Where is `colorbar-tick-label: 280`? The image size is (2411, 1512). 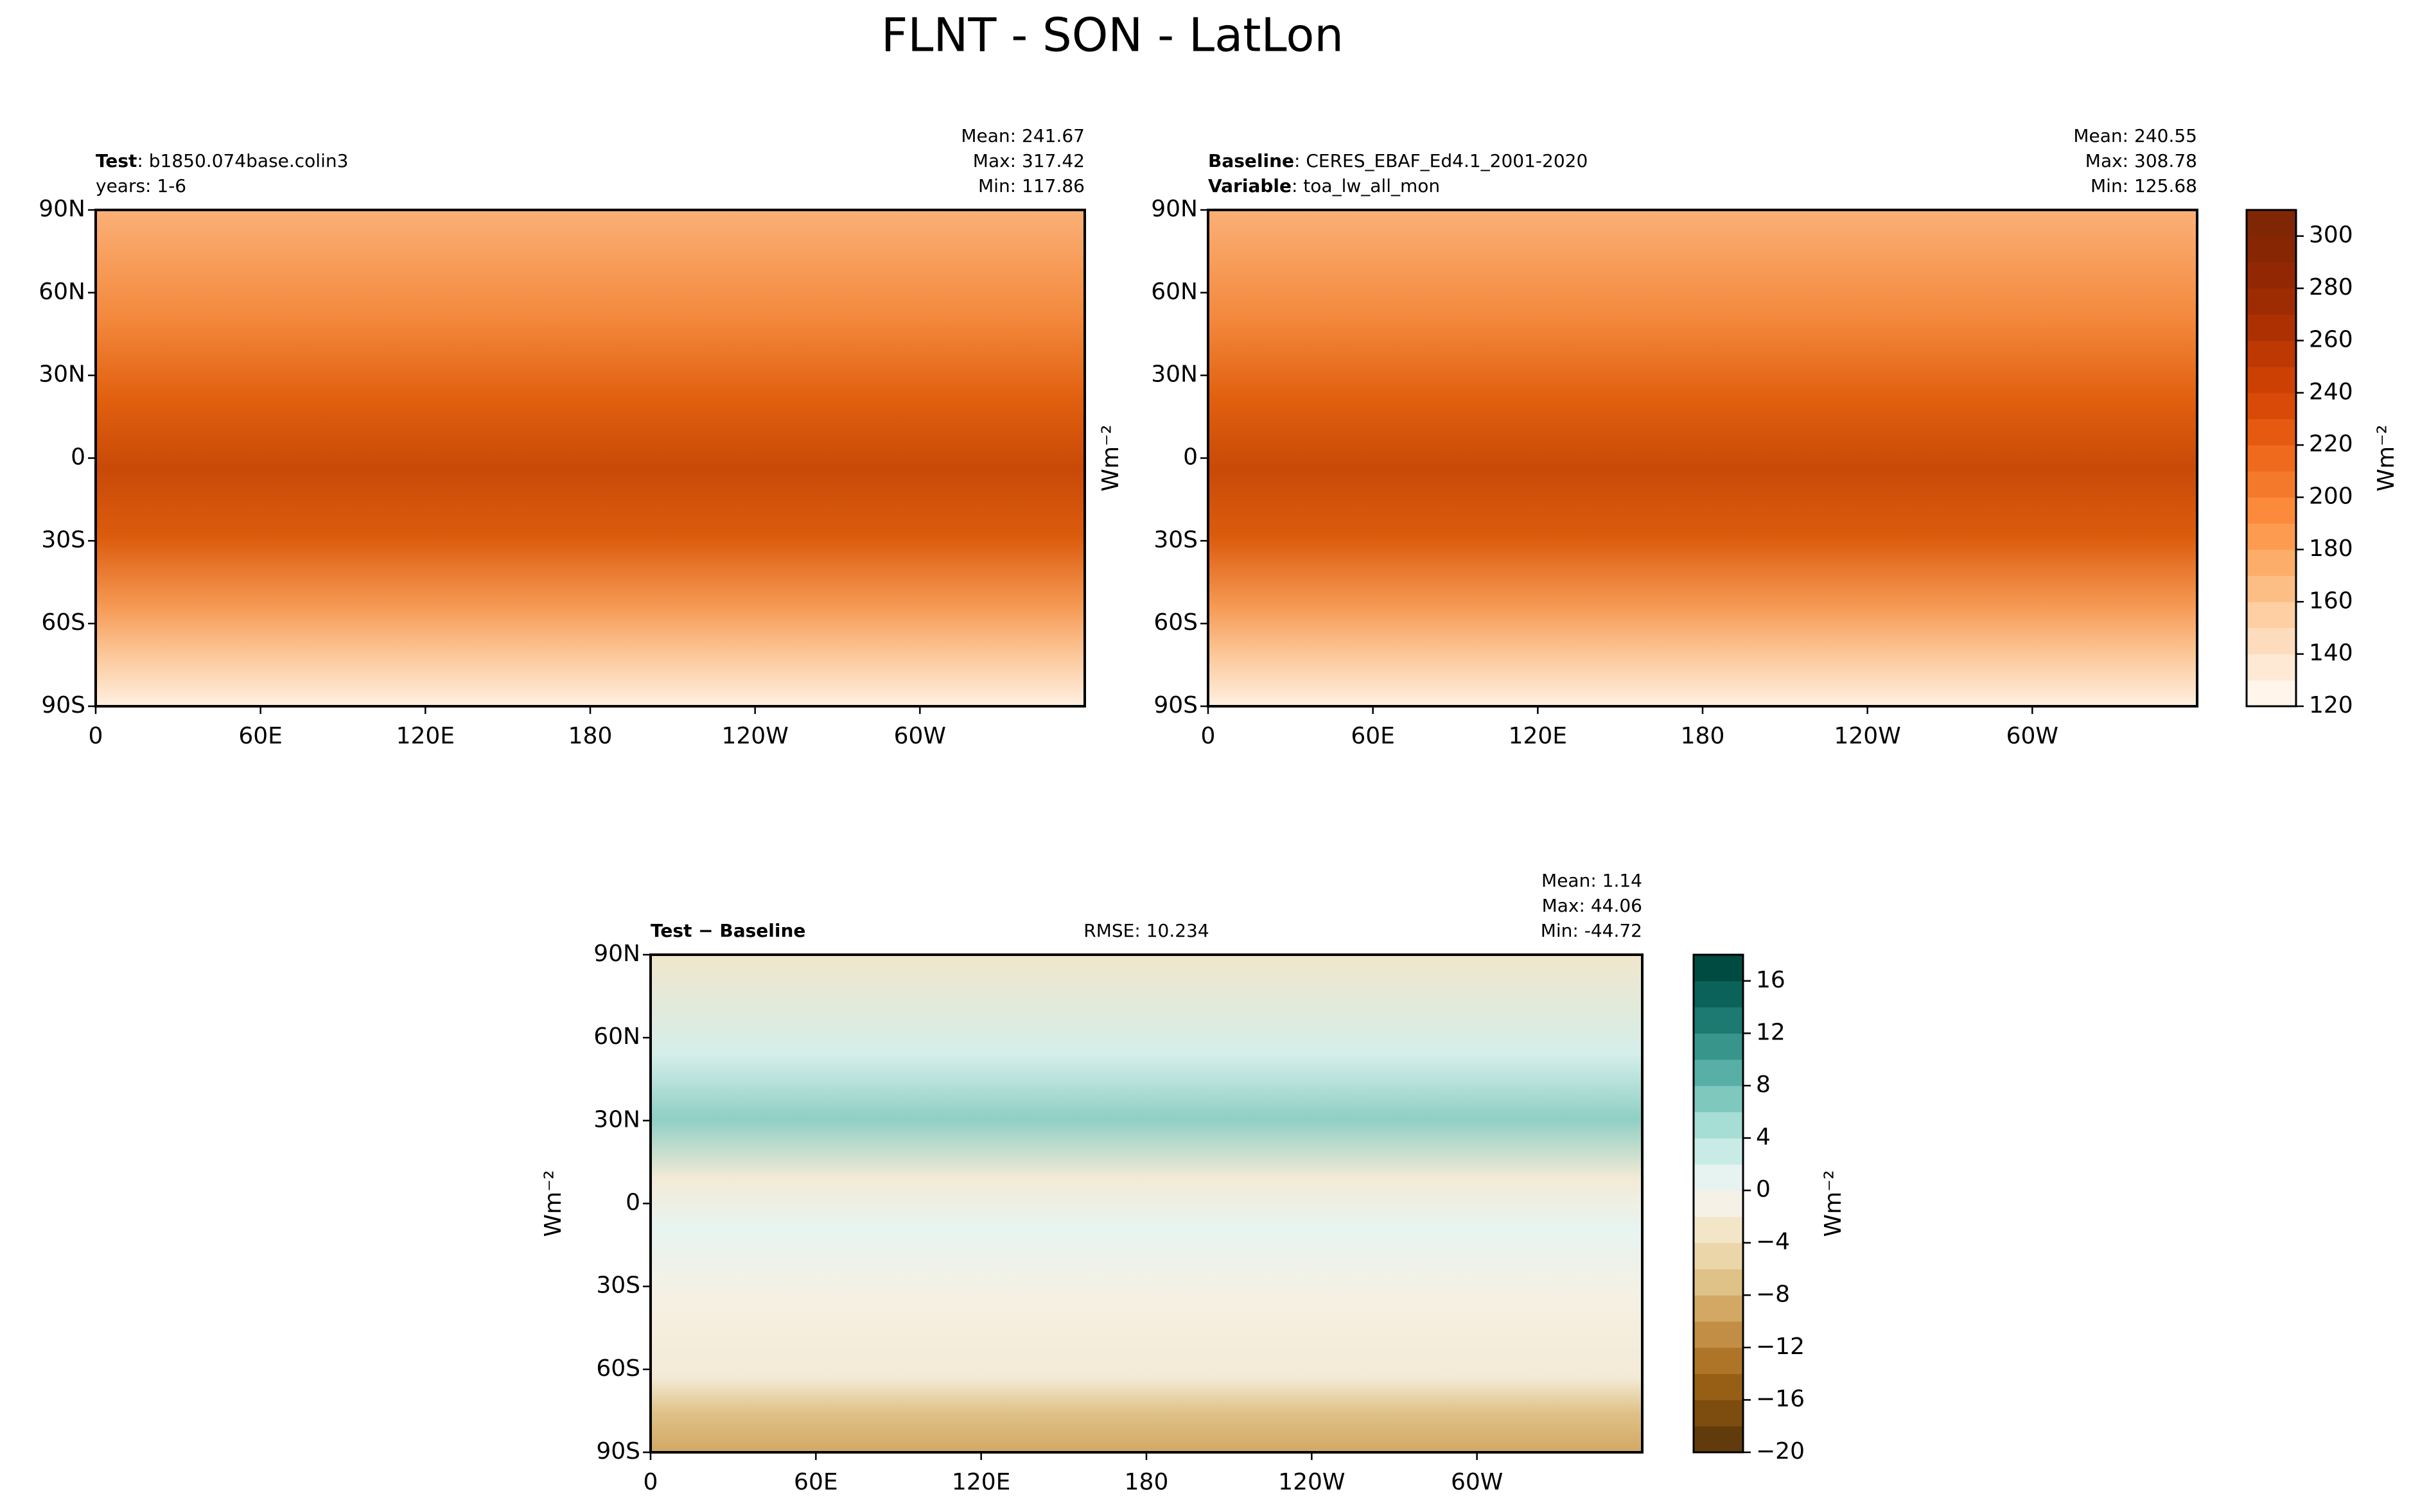 colorbar-tick-label: 280 is located at coordinates (2331, 287).